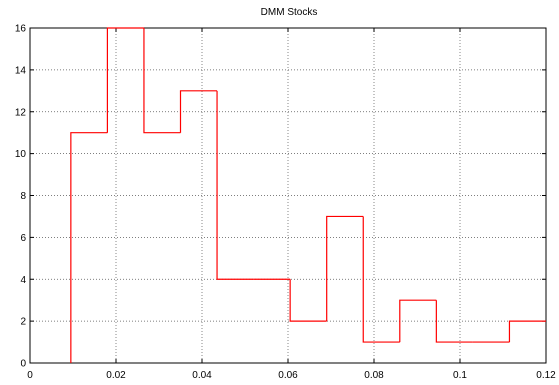 Image resolution: width=559 pixels, height=385 pixels. I want to click on y-tick-label: 14, so click(21, 70).